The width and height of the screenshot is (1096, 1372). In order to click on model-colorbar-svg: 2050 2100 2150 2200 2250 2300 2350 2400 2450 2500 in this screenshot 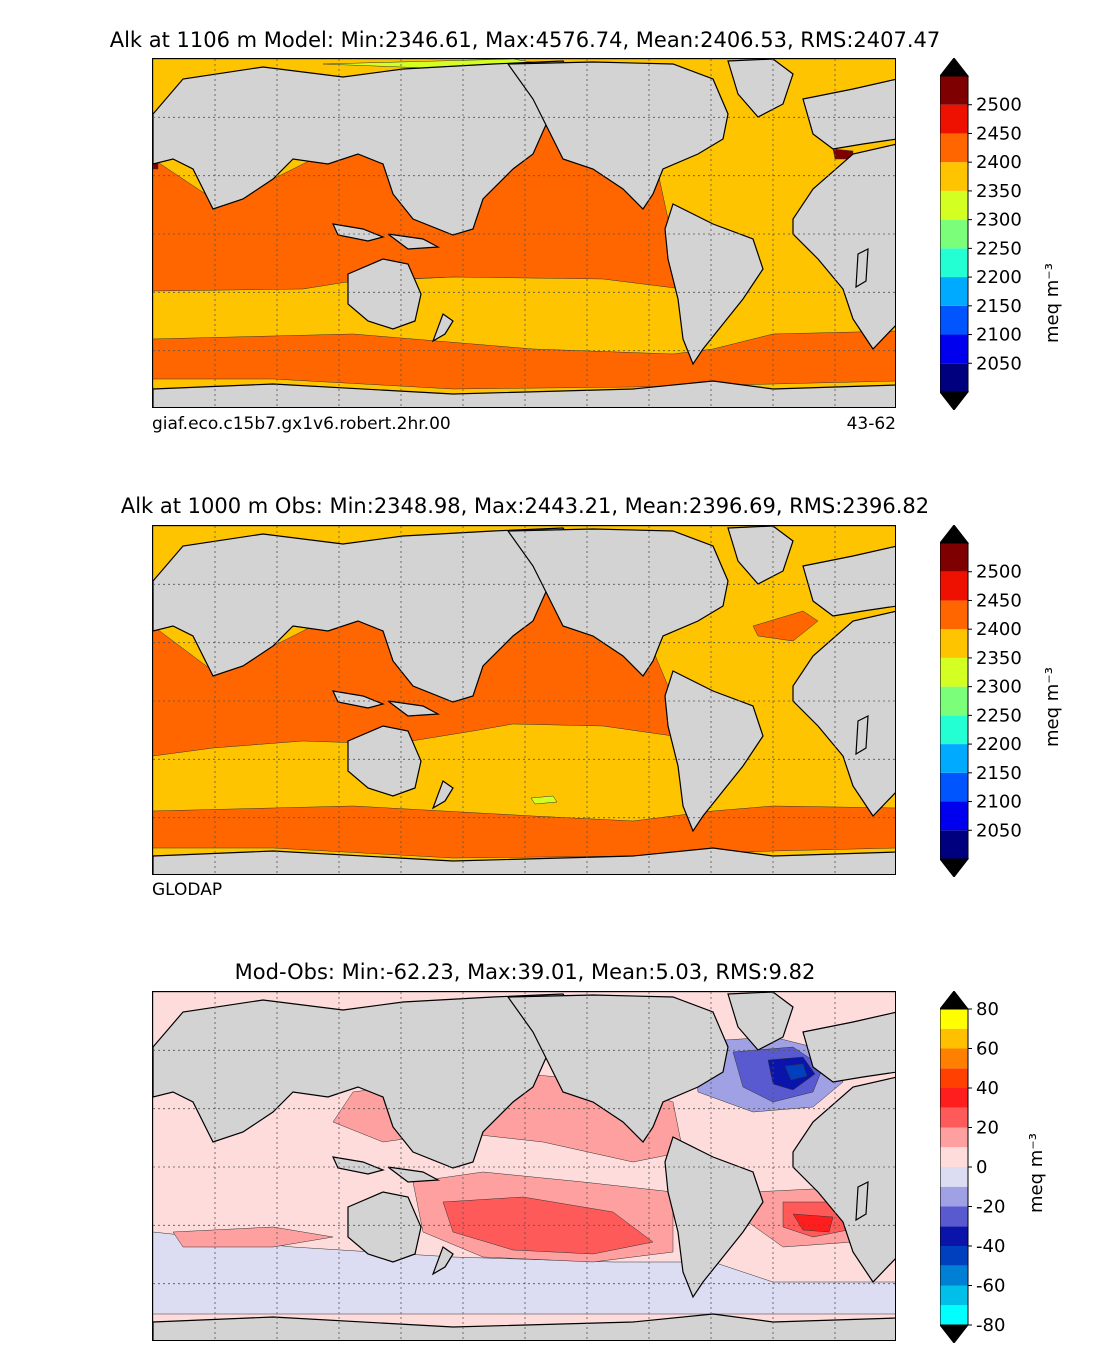, I will do `click(980, 234)`.